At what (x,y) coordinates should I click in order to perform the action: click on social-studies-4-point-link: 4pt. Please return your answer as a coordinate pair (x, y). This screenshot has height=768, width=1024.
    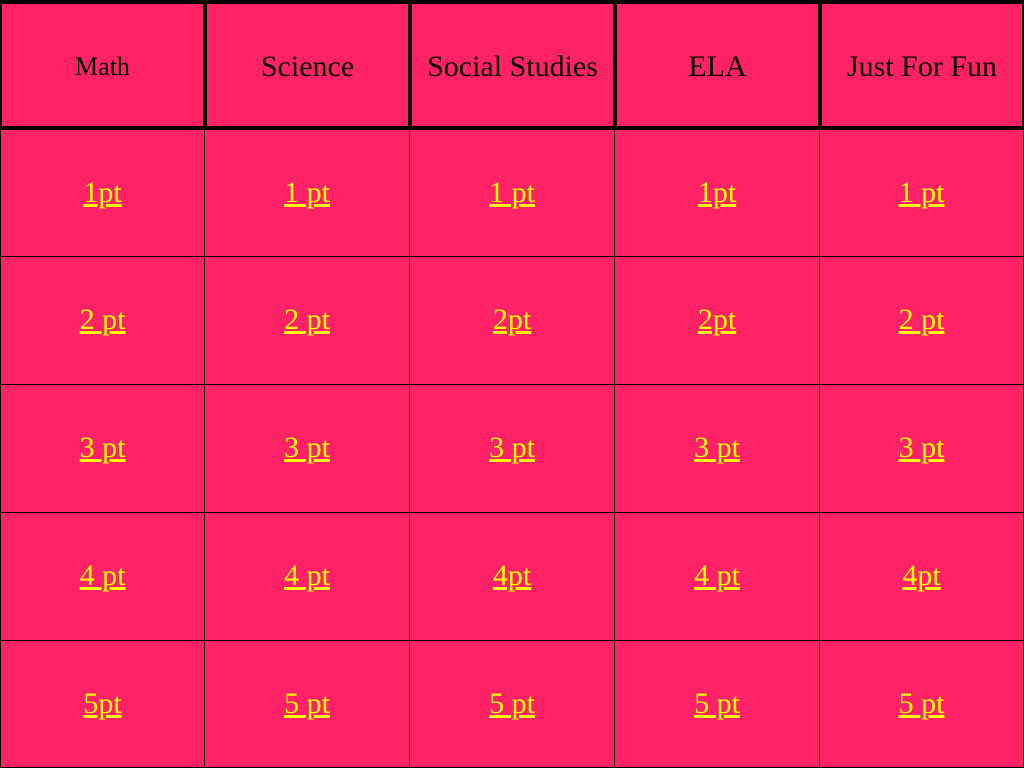
    Looking at the image, I should click on (512, 575).